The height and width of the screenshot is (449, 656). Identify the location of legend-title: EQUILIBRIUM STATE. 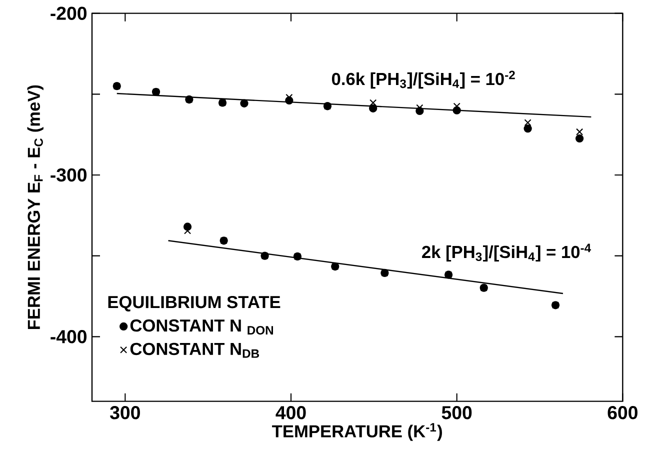
(194, 304).